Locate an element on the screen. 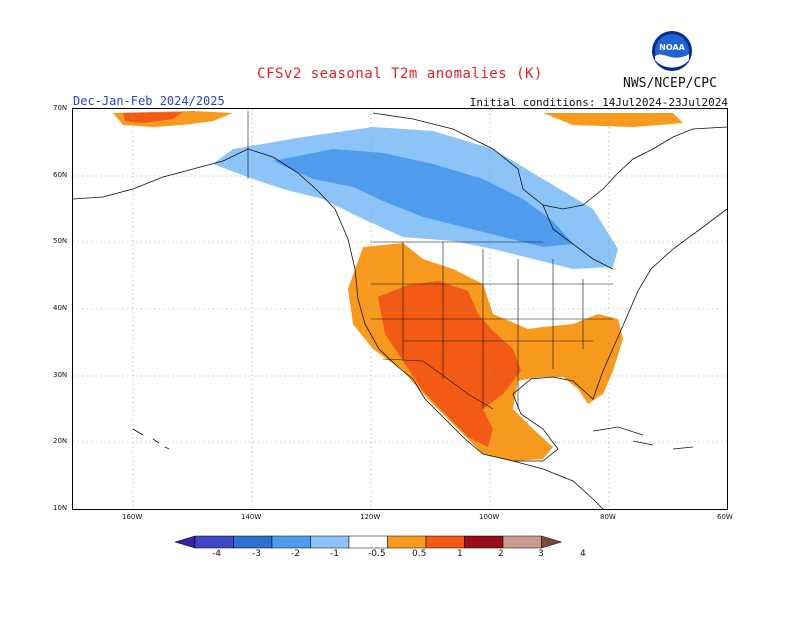  lat-label: 60N is located at coordinates (60, 175).